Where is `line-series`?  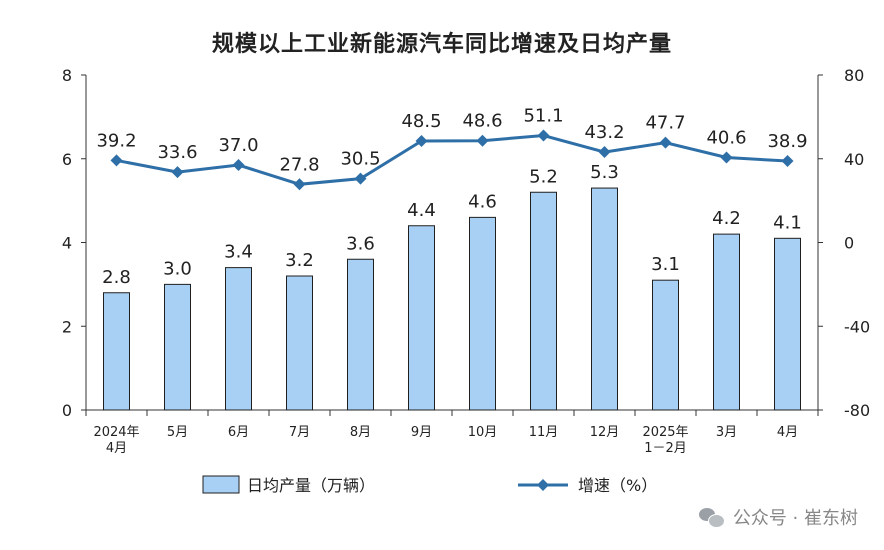
line-series is located at coordinates (452, 160).